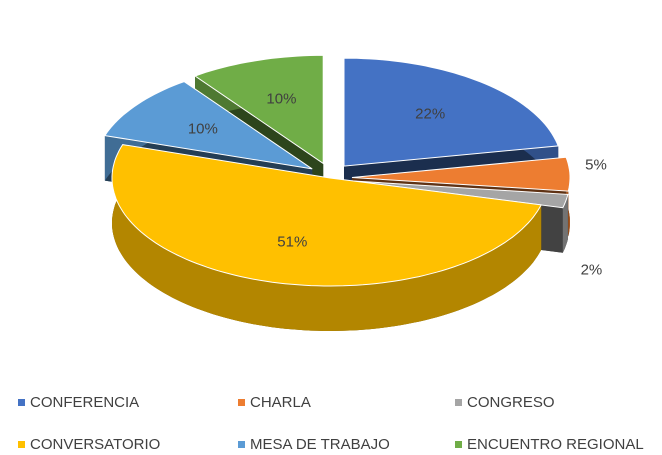 The width and height of the screenshot is (662, 455). I want to click on data-label: 5%, so click(596, 165).